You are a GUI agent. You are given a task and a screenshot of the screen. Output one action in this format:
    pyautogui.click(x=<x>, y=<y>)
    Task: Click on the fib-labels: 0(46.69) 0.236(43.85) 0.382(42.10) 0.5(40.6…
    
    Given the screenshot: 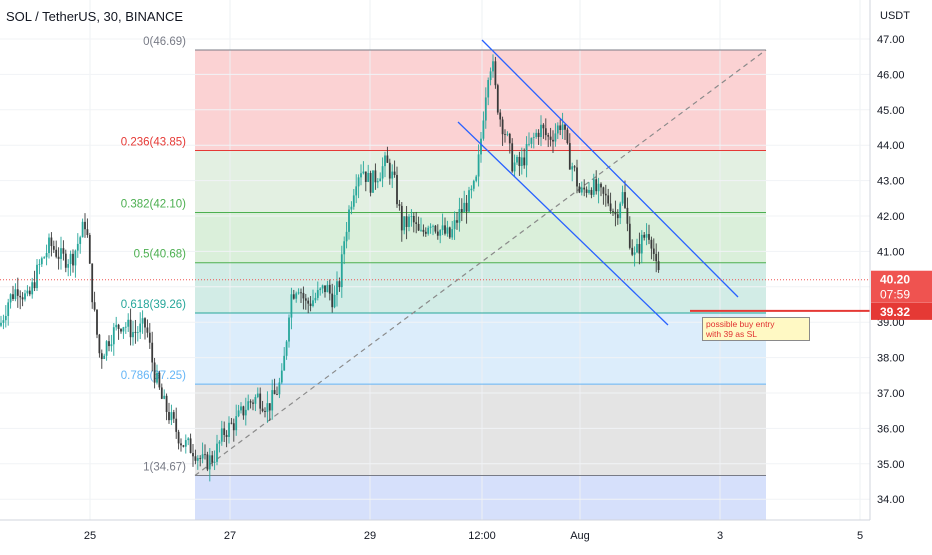 What is the action you would take?
    pyautogui.click(x=153, y=255)
    